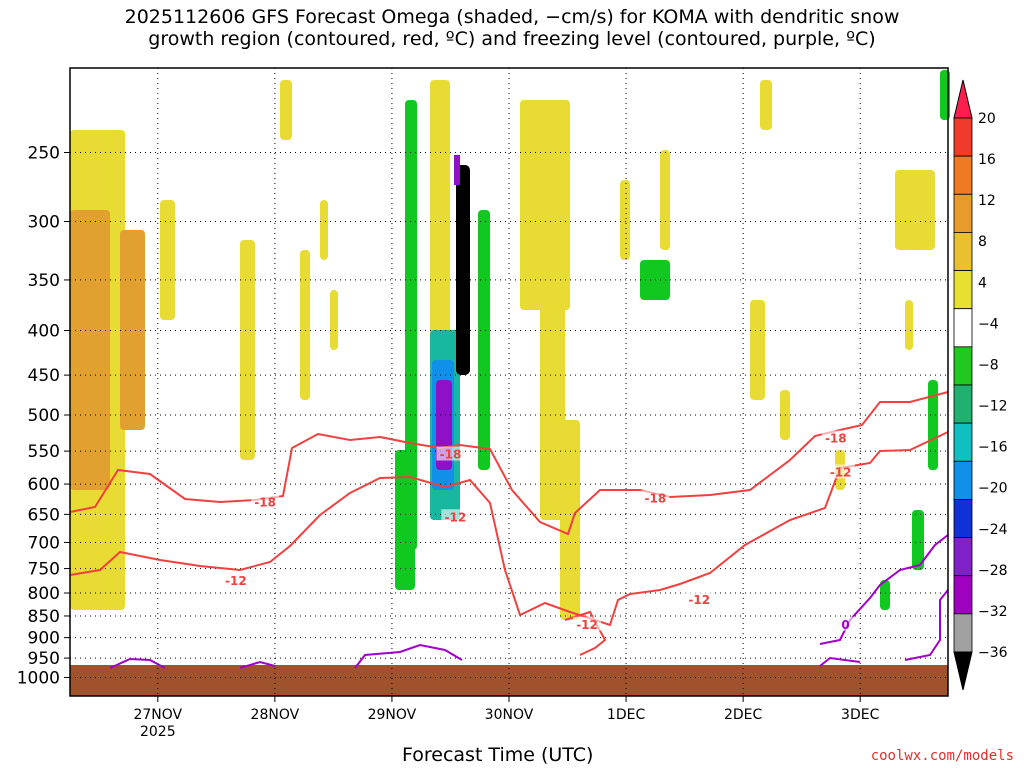  What do you see at coordinates (44, 639) in the screenshot?
I see `y-tick-label: 900` at bounding box center [44, 639].